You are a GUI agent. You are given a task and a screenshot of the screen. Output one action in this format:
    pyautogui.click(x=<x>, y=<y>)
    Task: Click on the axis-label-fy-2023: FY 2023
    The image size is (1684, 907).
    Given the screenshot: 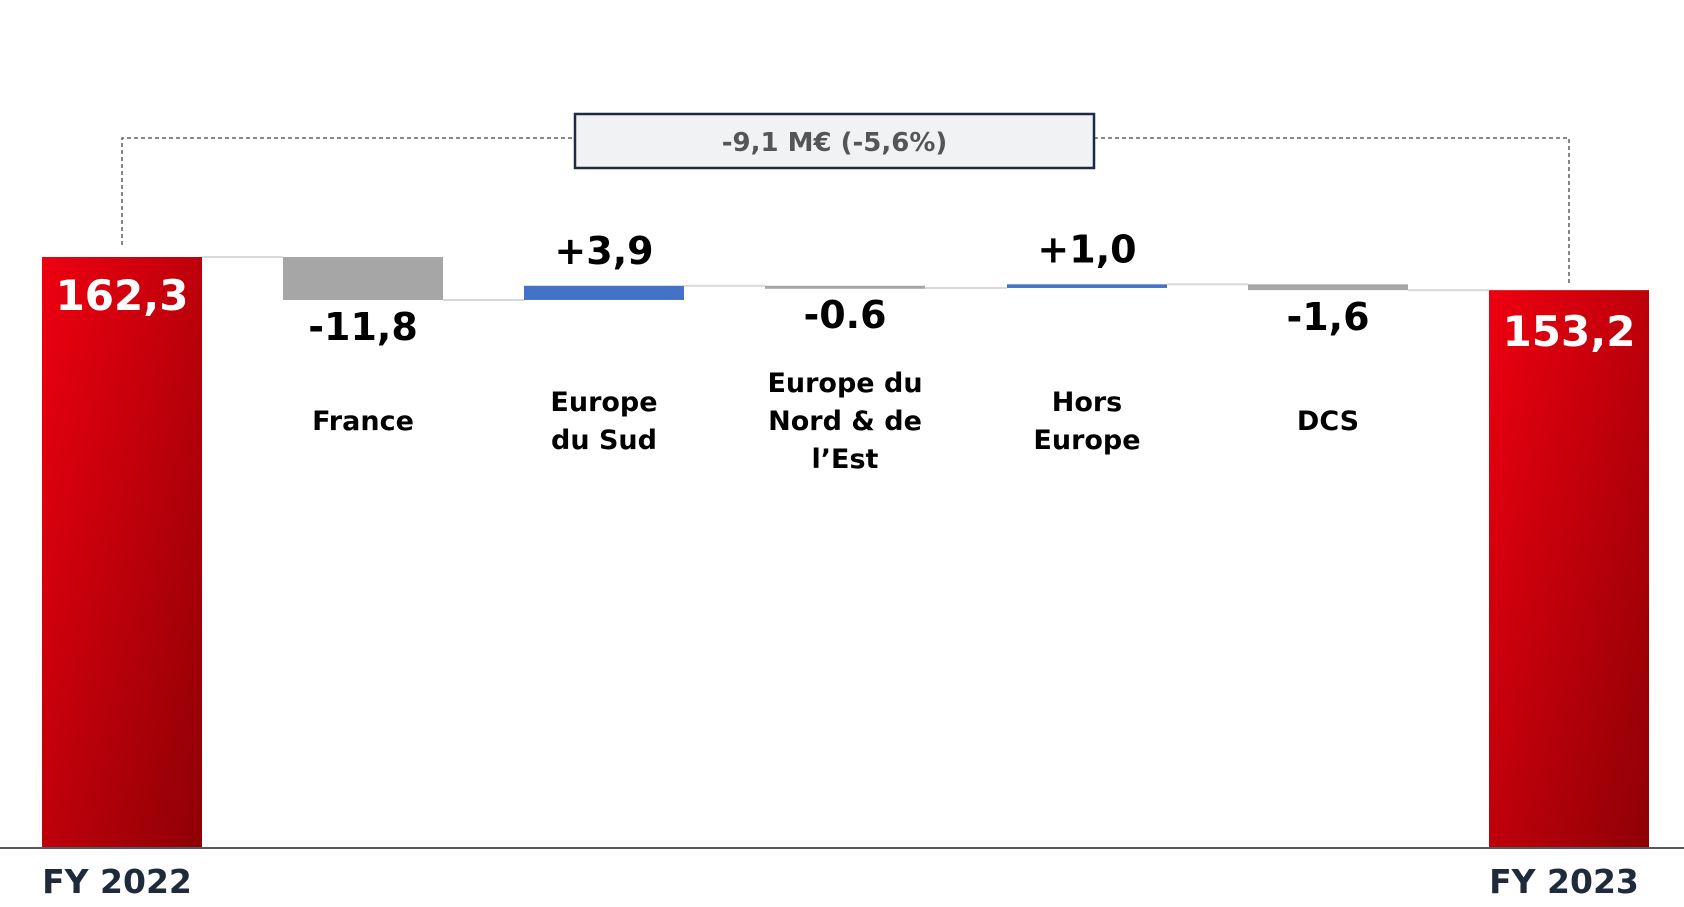 What is the action you would take?
    pyautogui.click(x=1564, y=881)
    